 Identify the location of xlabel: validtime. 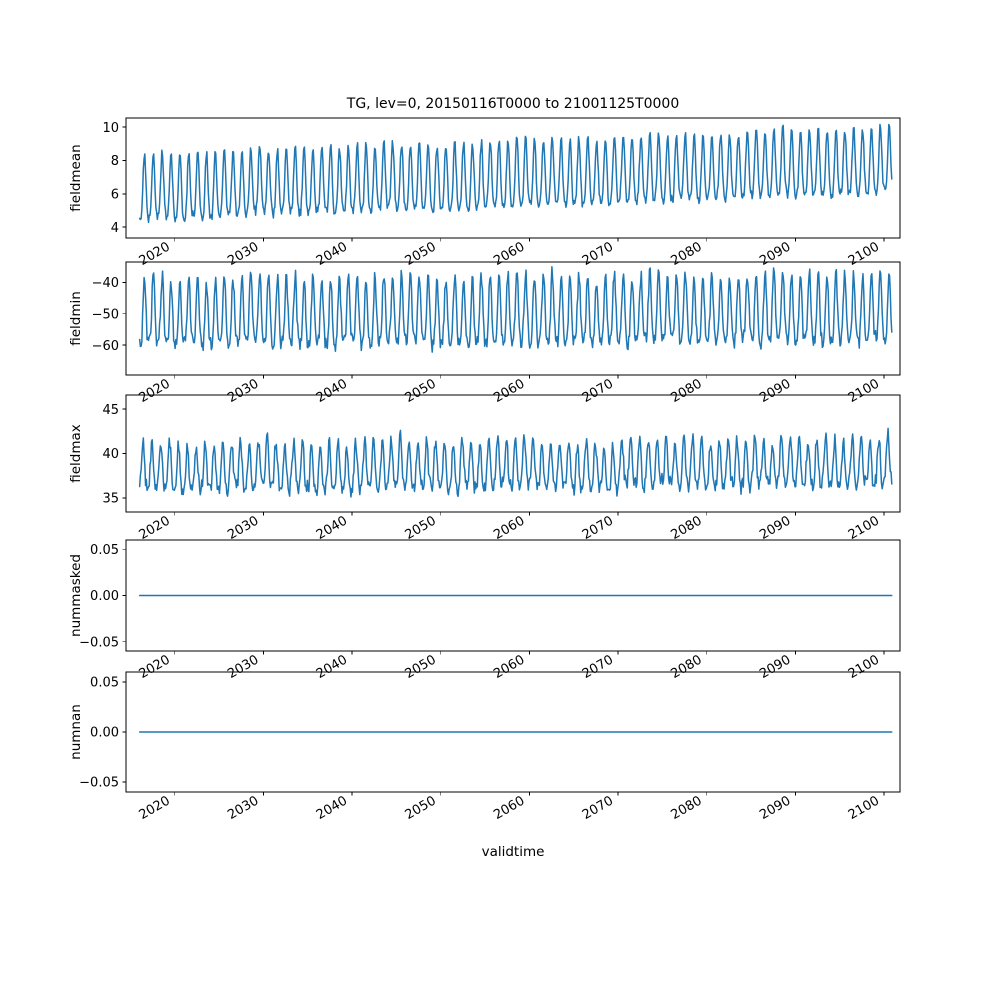
(513, 852).